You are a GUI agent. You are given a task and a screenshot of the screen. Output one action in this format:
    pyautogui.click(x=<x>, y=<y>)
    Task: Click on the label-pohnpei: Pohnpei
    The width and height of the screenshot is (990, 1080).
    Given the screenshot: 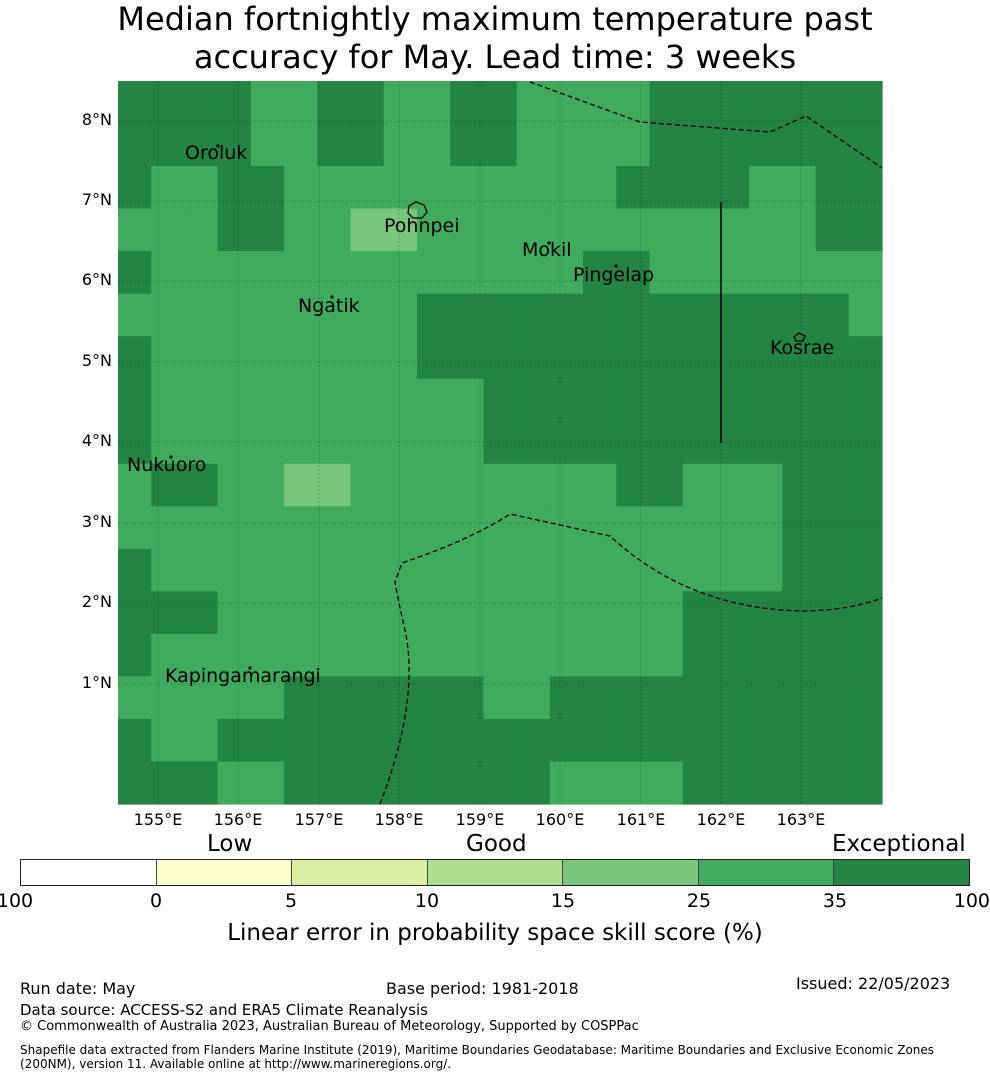 What is the action you would take?
    pyautogui.click(x=422, y=226)
    